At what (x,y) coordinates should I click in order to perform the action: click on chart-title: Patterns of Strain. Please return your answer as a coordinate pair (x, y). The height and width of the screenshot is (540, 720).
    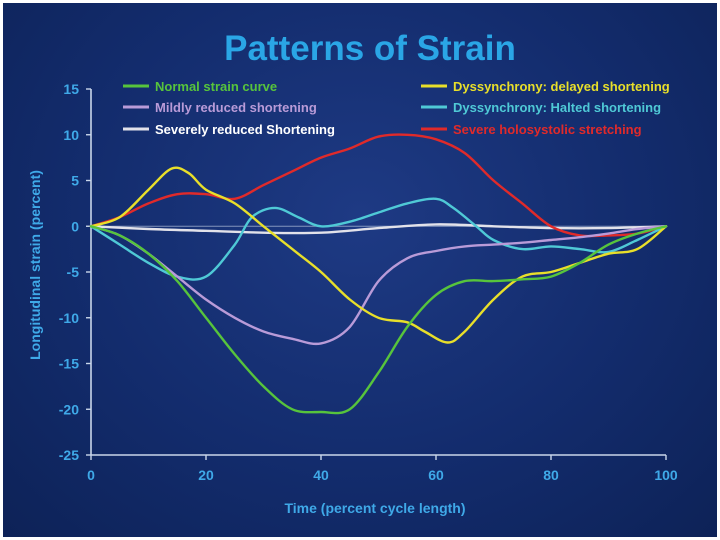
    Looking at the image, I should click on (370, 48).